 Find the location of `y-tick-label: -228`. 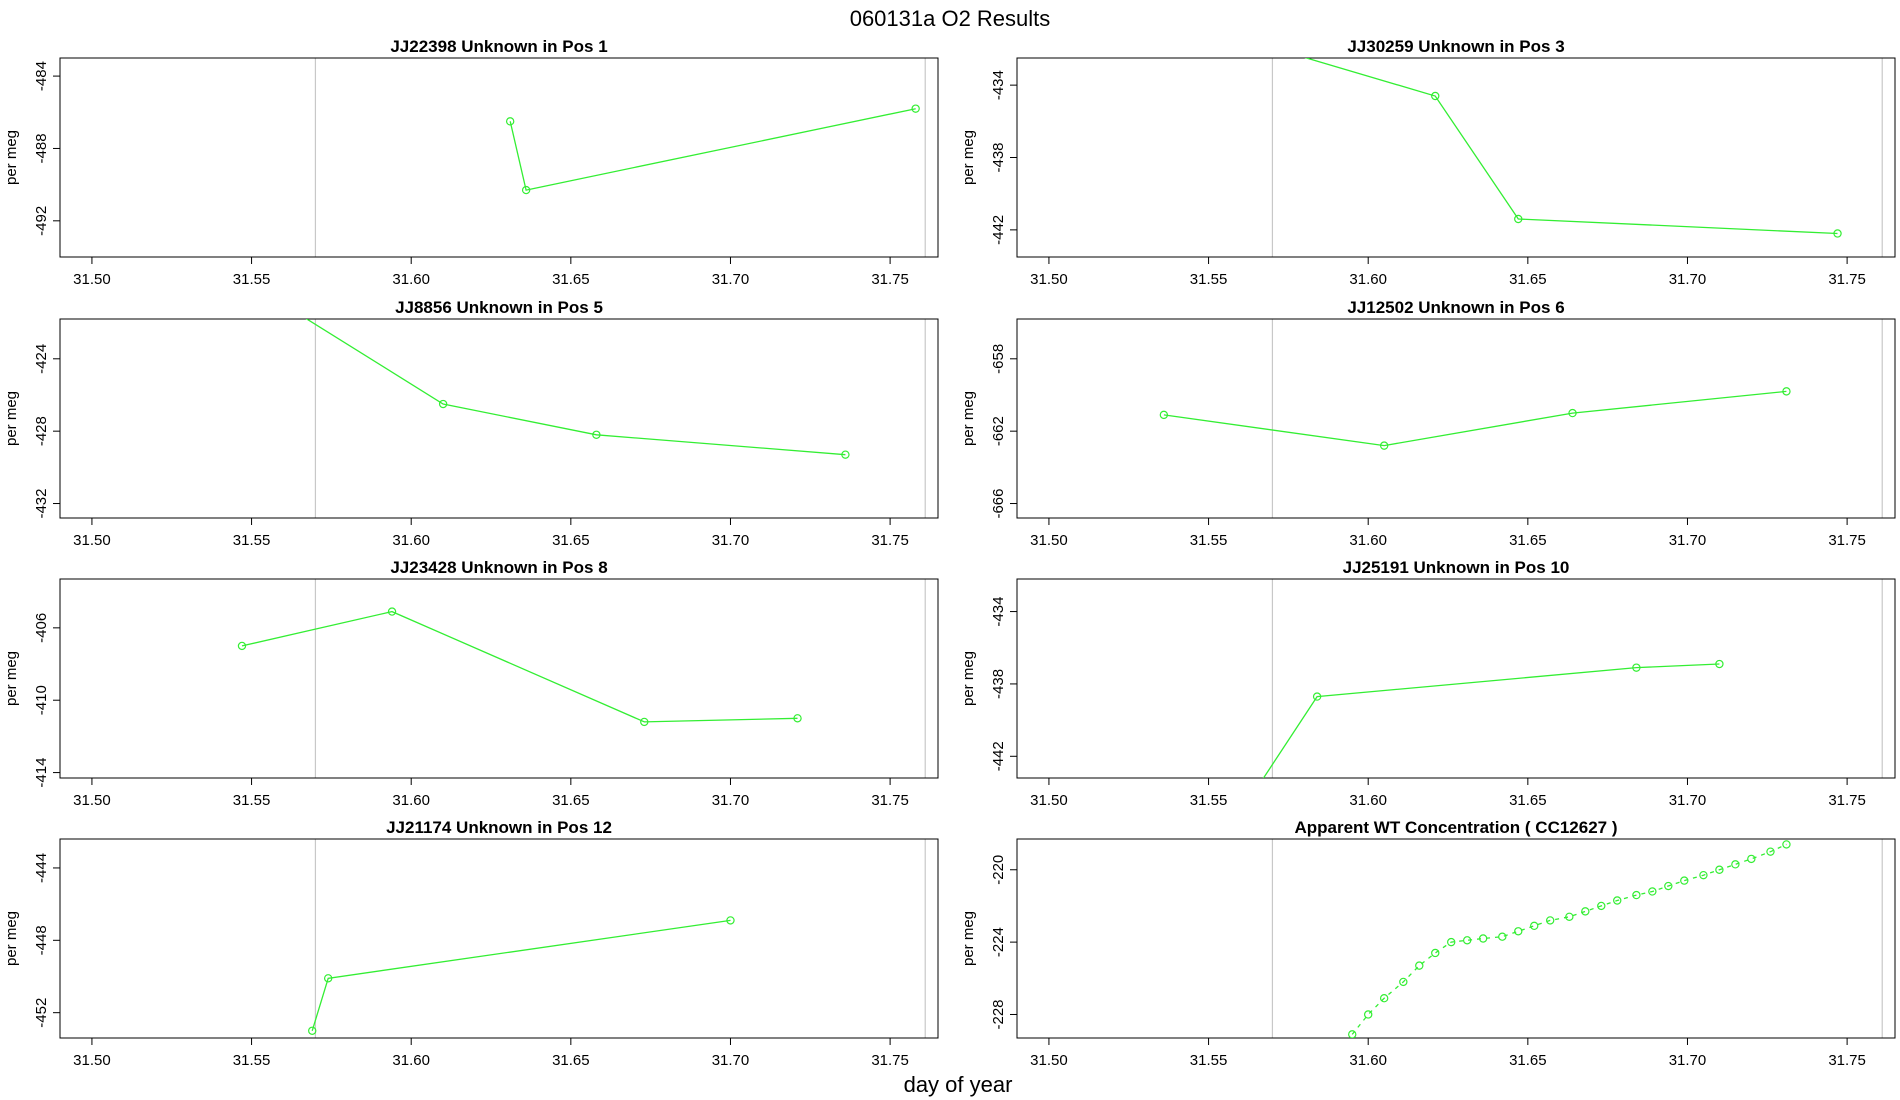

y-tick-label: -228 is located at coordinates (998, 1014).